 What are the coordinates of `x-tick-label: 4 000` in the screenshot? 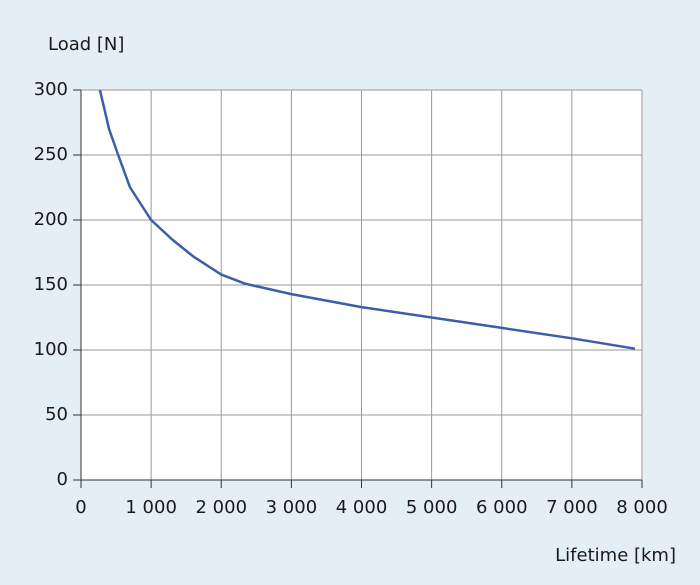 It's located at (362, 507).